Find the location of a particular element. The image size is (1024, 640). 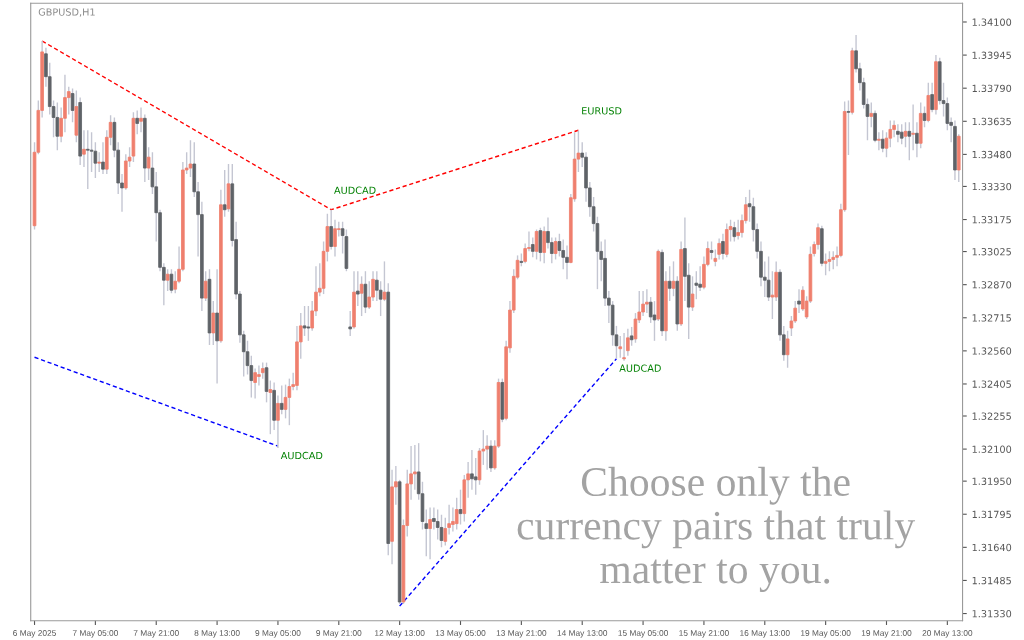

y-tick-label: 1.33635 is located at coordinates (991, 121).